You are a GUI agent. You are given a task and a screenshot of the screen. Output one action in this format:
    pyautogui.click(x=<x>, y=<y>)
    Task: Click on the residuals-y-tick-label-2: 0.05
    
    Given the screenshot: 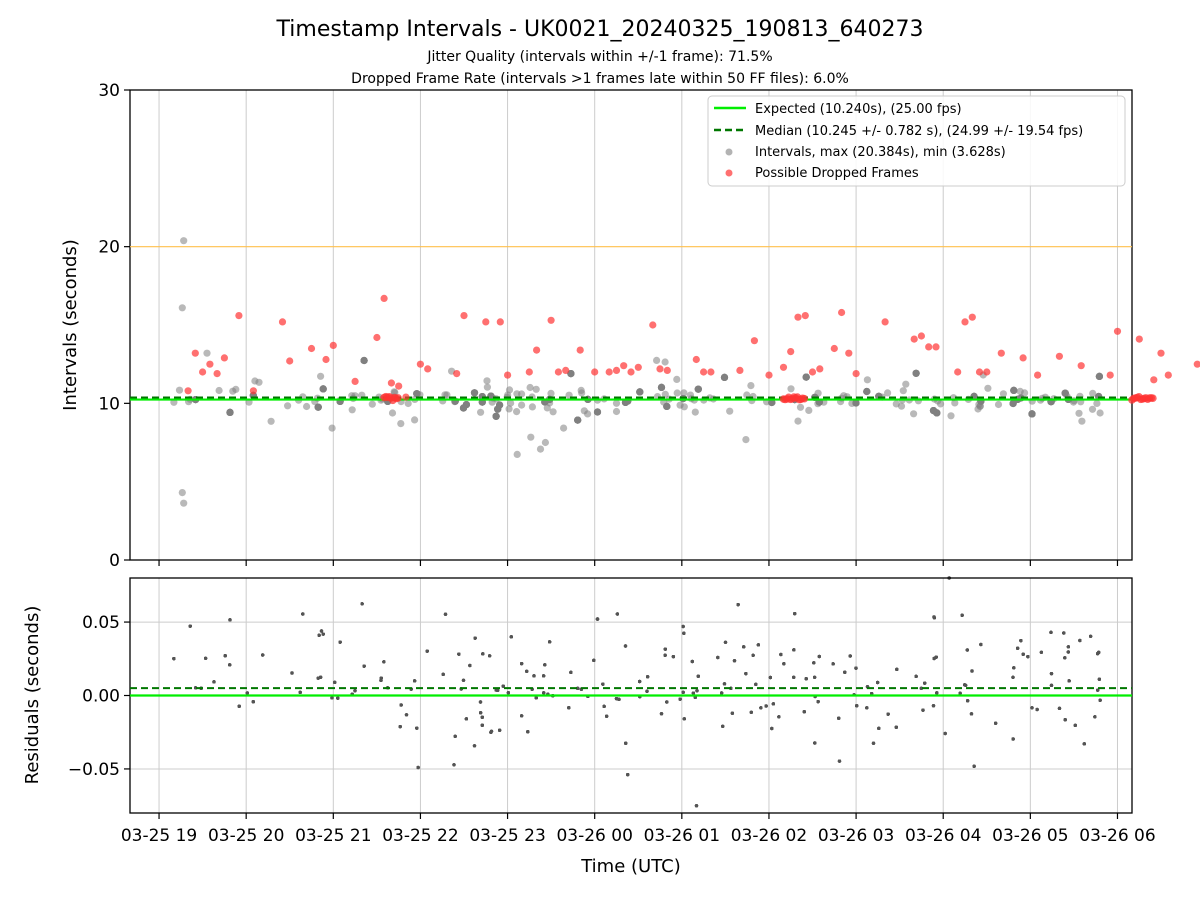 What is the action you would take?
    pyautogui.click(x=101, y=623)
    